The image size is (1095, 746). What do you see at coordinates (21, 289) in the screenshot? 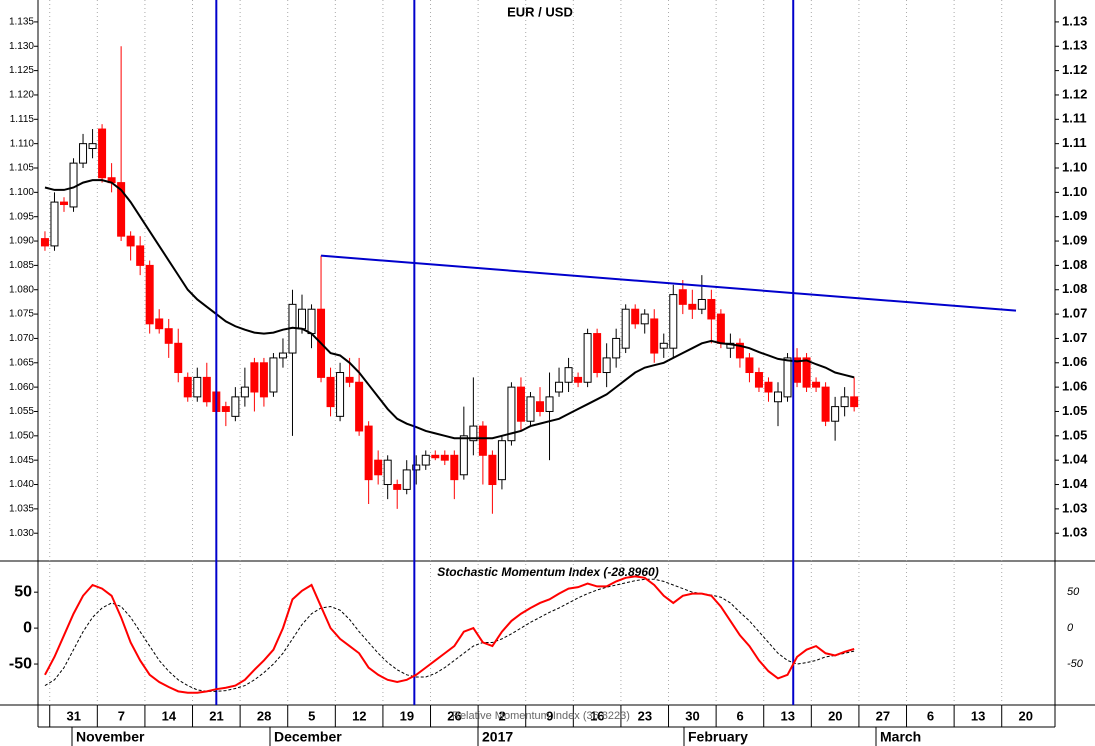
I see `y-tick-label: 1.080` at bounding box center [21, 289].